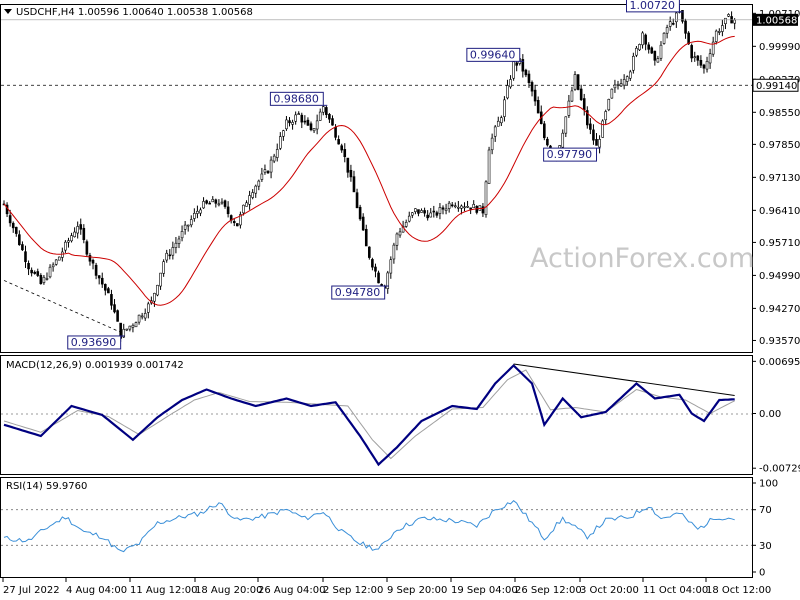 This screenshot has height=600, width=800. I want to click on title-arrow-icon, so click(8, 11).